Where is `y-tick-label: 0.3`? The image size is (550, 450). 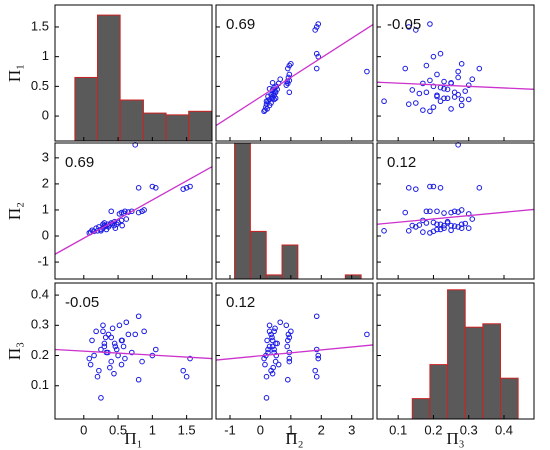 y-tick-label: 0.3 is located at coordinates (40, 324).